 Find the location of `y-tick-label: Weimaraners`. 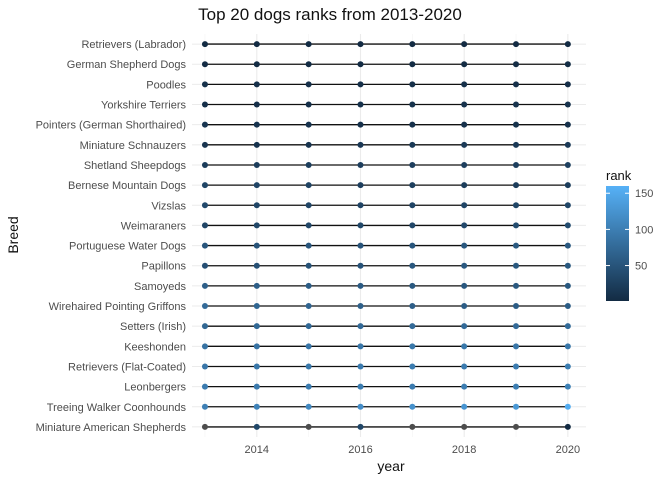

y-tick-label: Weimaraners is located at coordinates (154, 226).